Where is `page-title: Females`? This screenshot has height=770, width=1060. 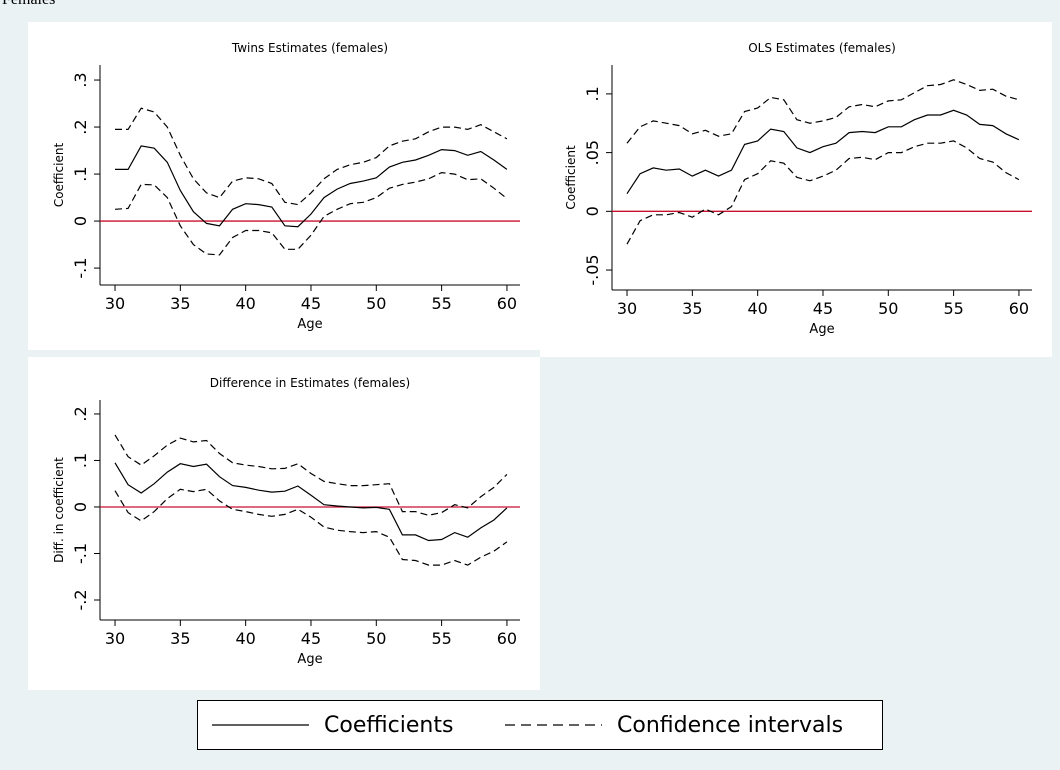
page-title: Females is located at coordinates (28, 4).